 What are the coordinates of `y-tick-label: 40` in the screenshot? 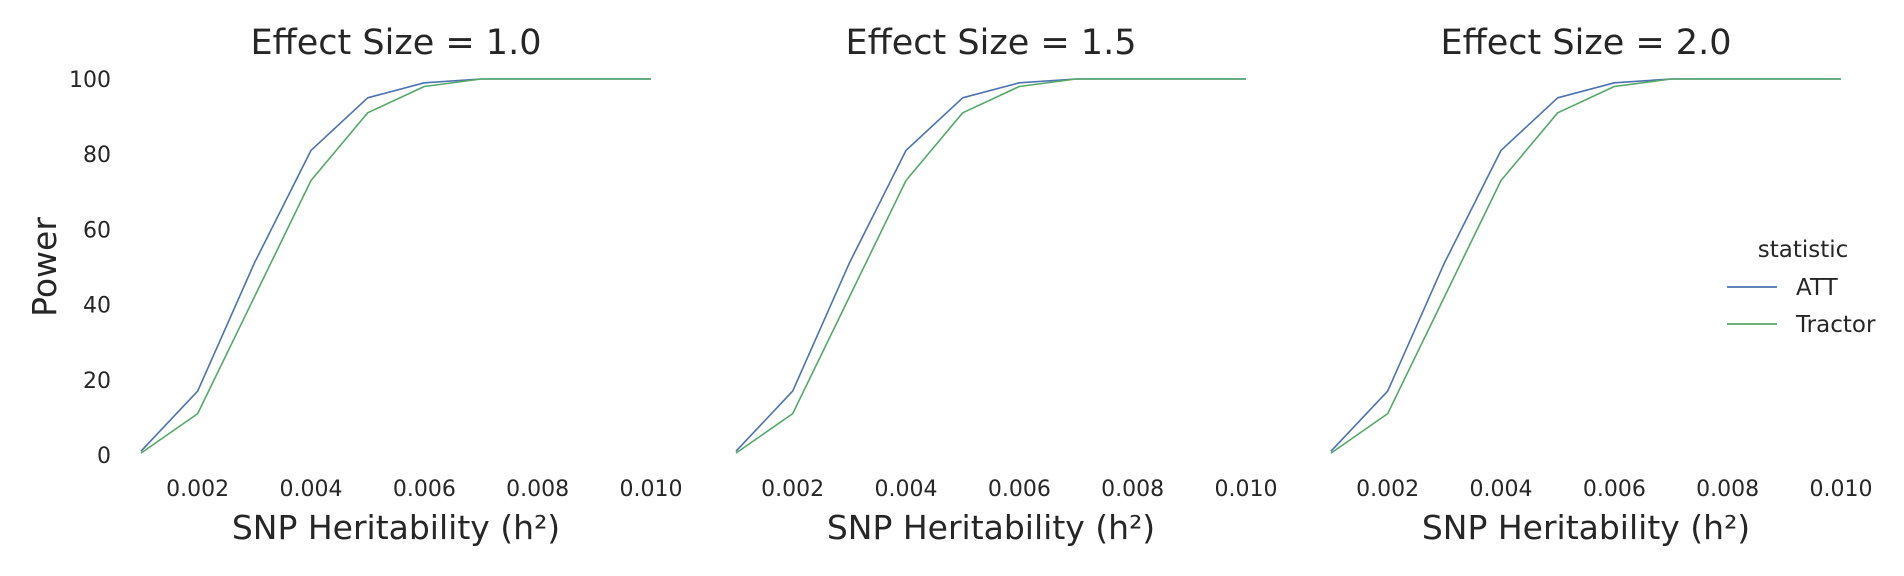 It's located at (97, 306).